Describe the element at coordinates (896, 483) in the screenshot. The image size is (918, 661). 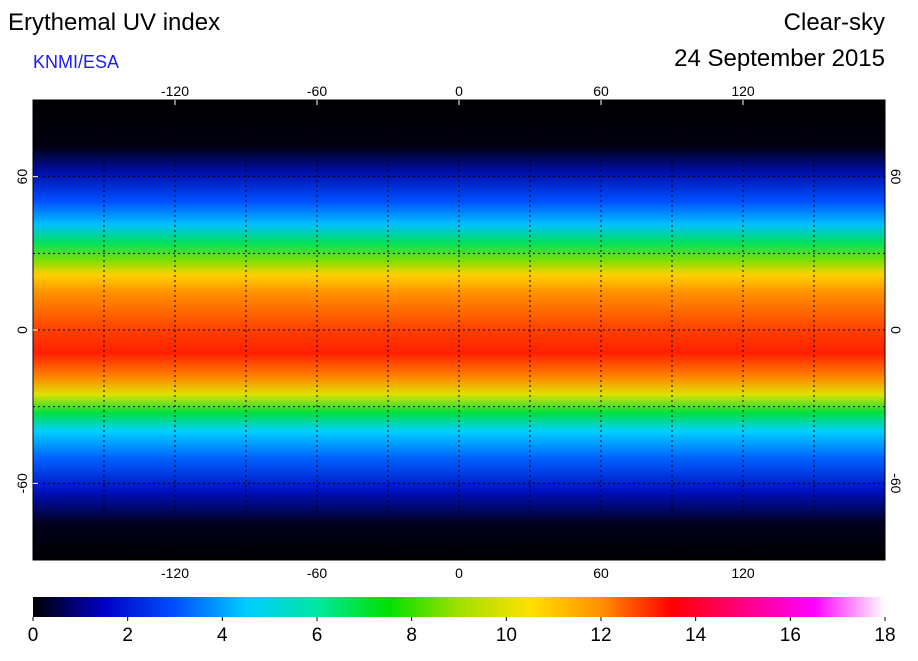
I see `y-tick-label-right: -60` at that location.